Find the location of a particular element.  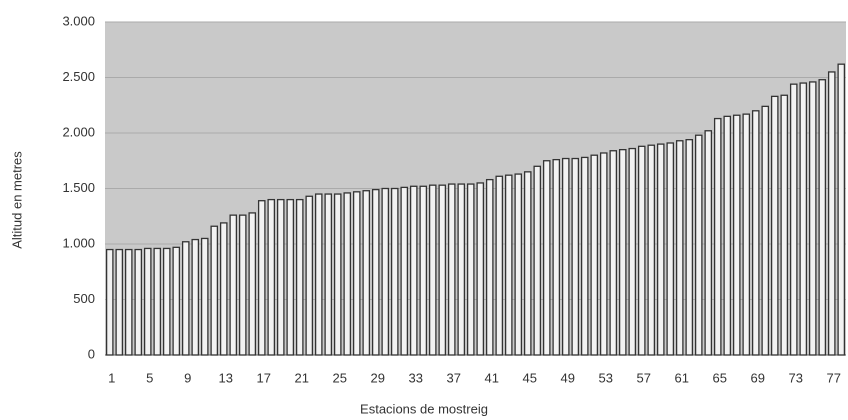

x-tick-label: 21 is located at coordinates (302, 377).